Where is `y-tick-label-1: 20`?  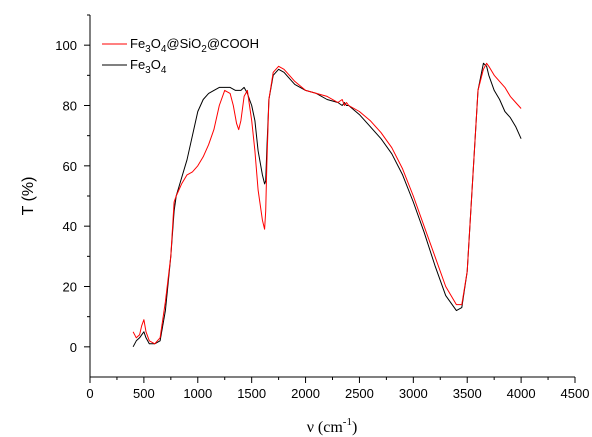 y-tick-label-1: 20 is located at coordinates (70, 287).